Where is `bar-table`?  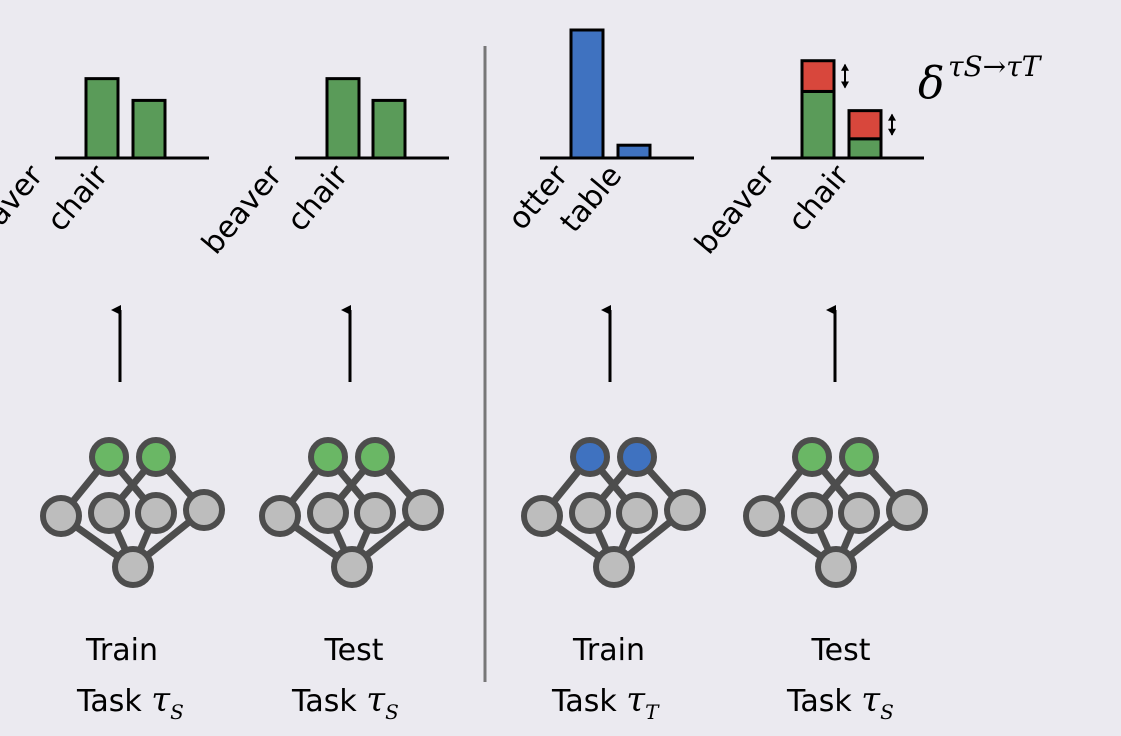 bar-table is located at coordinates (634, 151).